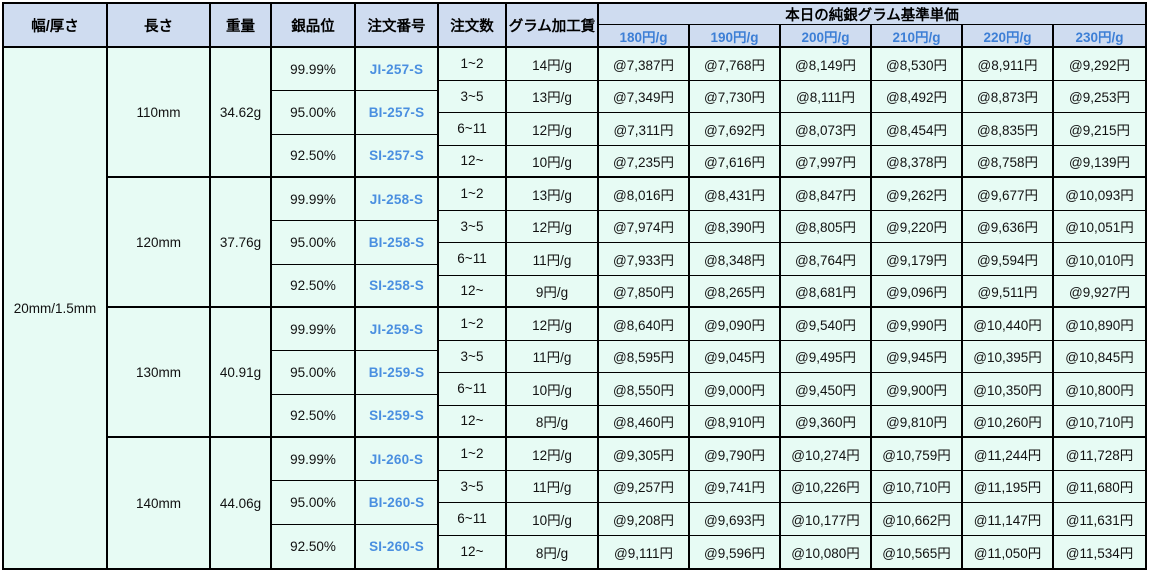  What do you see at coordinates (1008, 519) in the screenshot?
I see `price-value: @11,147円` at bounding box center [1008, 519].